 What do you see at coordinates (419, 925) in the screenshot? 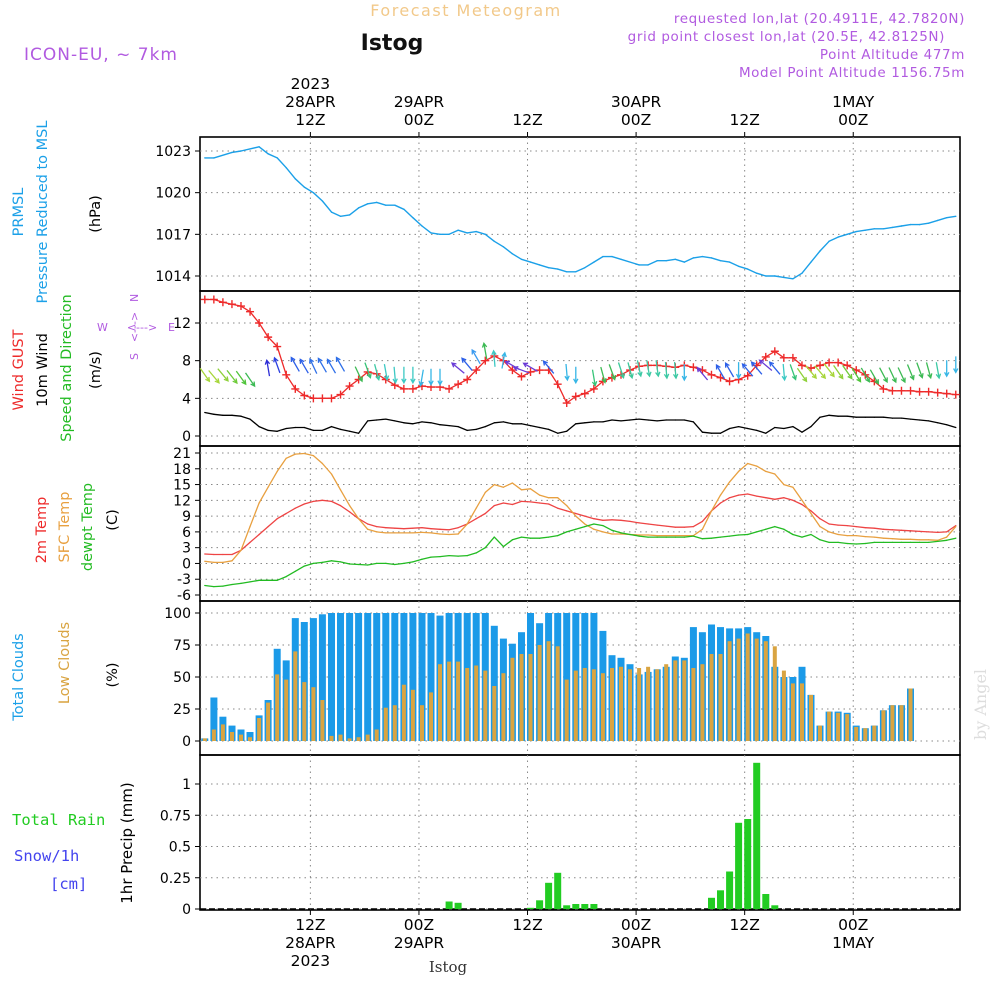
I see `time-label-bottom: 00Z` at bounding box center [419, 925].